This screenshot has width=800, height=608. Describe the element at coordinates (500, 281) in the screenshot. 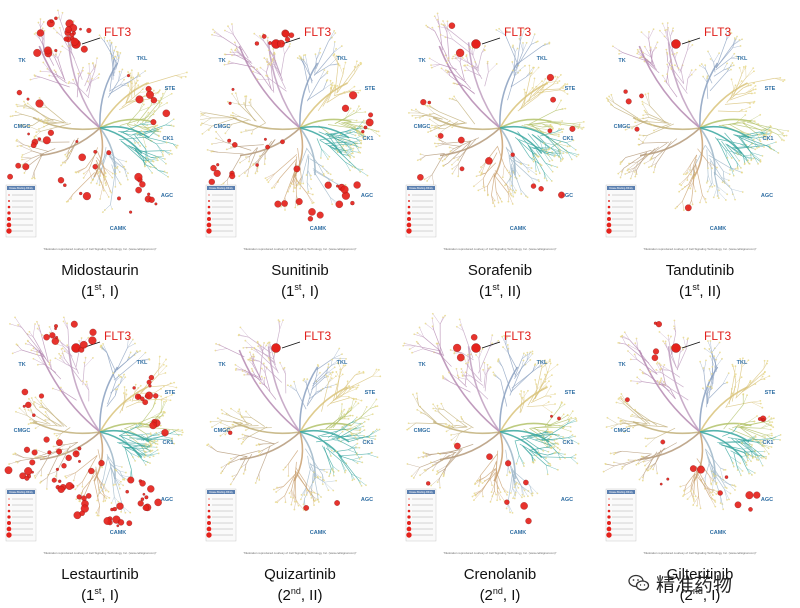

I see `drug-caption: Sorafenib (1st, II)` at that location.